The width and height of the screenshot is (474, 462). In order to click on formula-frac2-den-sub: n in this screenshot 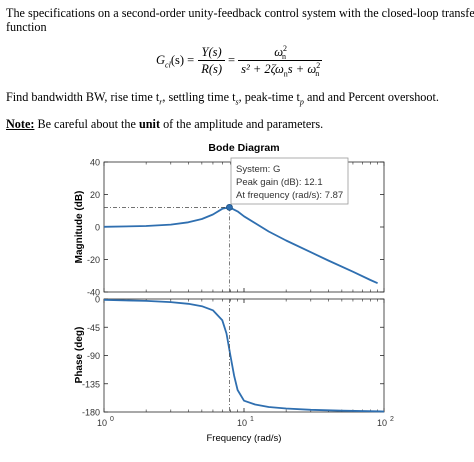, I will do `click(285, 73)`.